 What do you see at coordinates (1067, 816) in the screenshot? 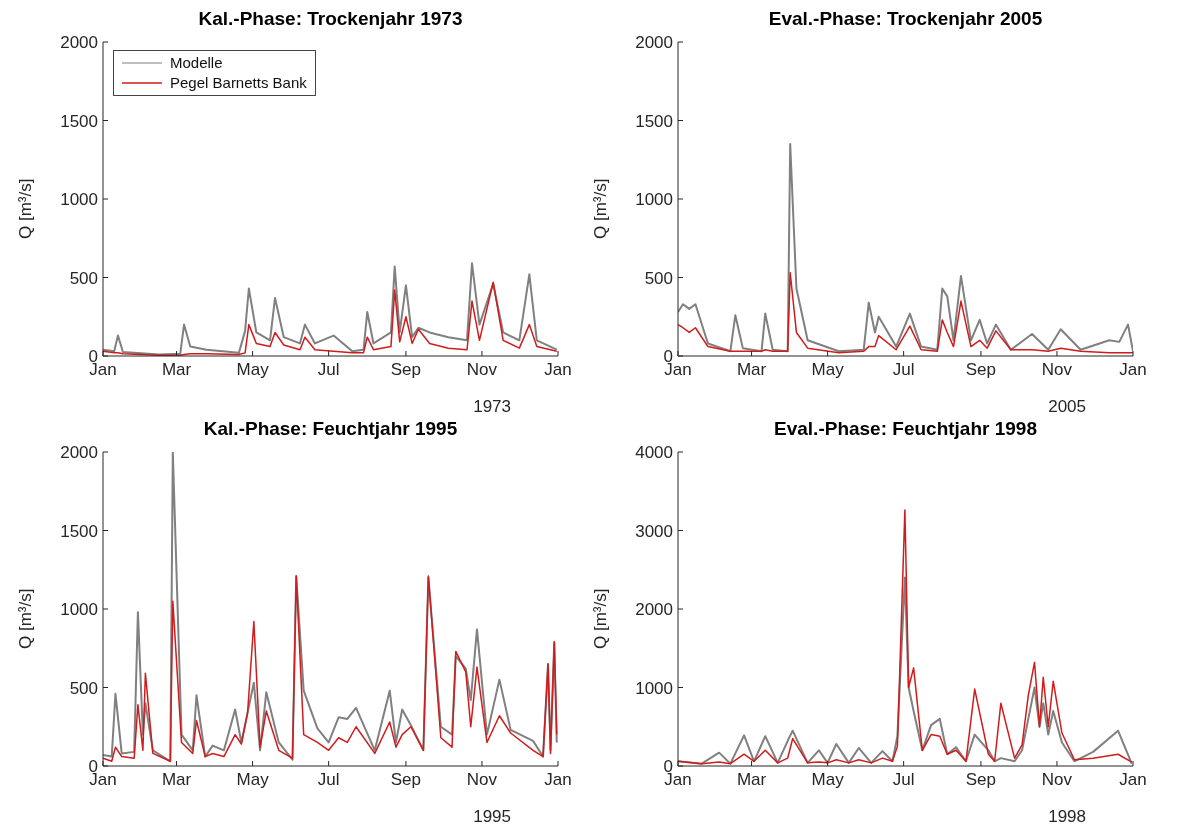
I see `x-axis-title: 1998` at bounding box center [1067, 816].